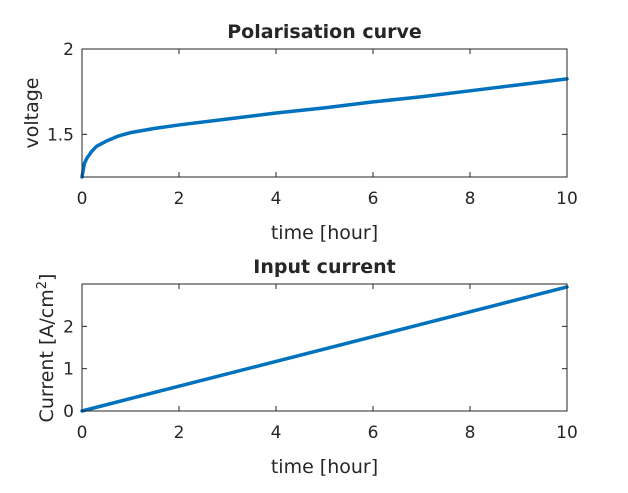 This screenshot has height=493, width=628. I want to click on chart-title: Polarisation curve, so click(324, 32).